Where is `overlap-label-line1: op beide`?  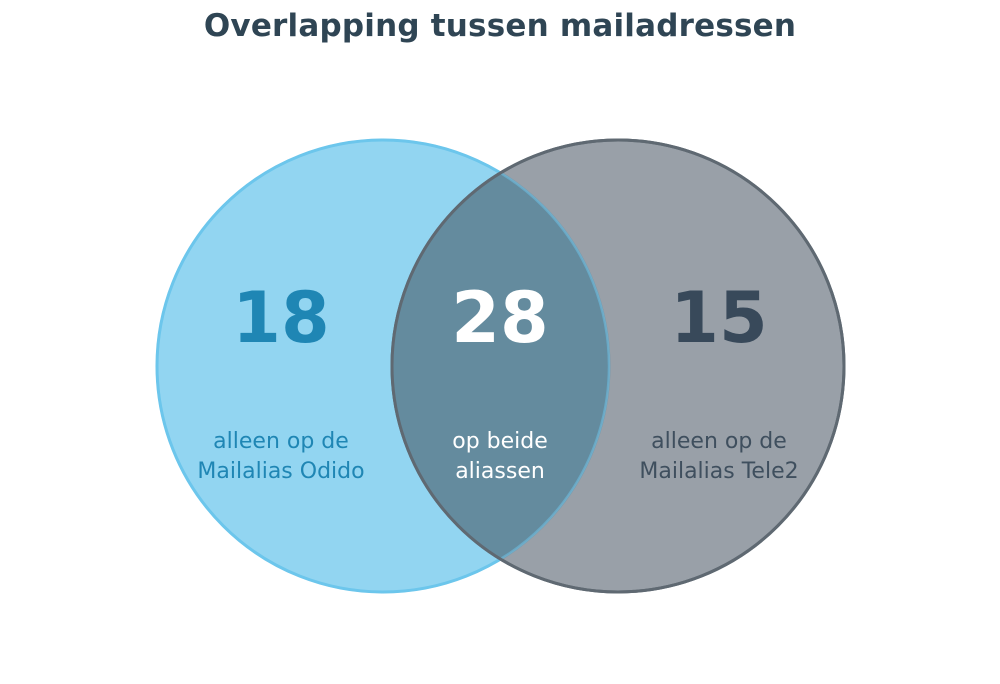
overlap-label-line1: op beide is located at coordinates (500, 441).